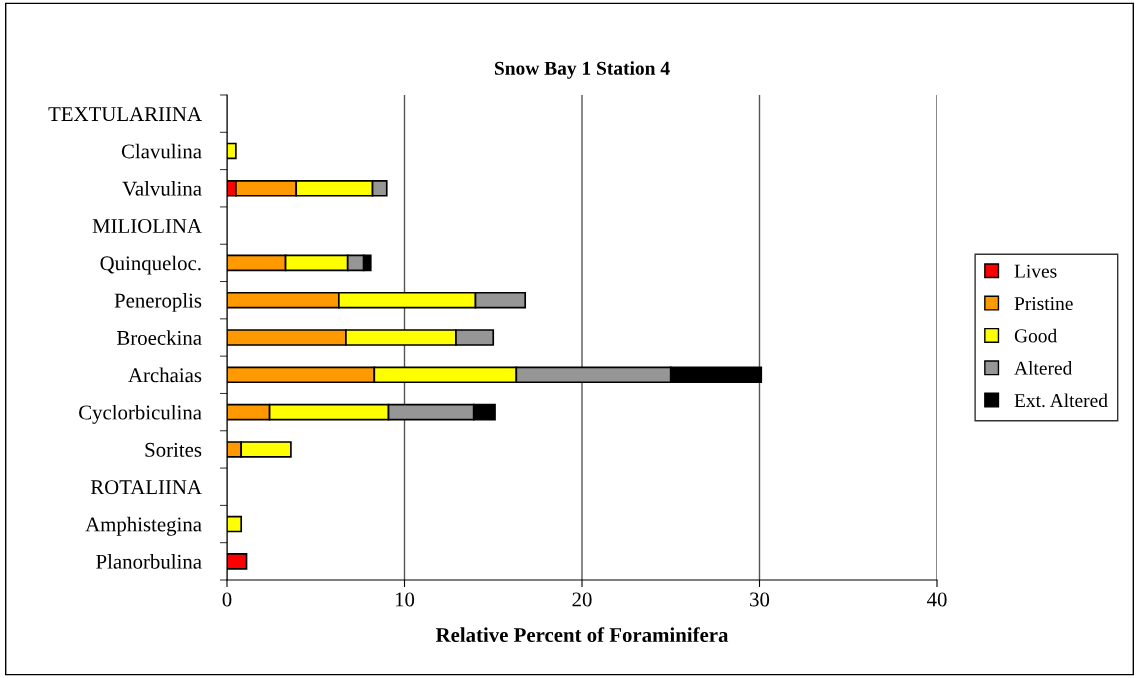 The width and height of the screenshot is (1139, 678). Describe the element at coordinates (1035, 335) in the screenshot. I see `legend-label: Good` at that location.